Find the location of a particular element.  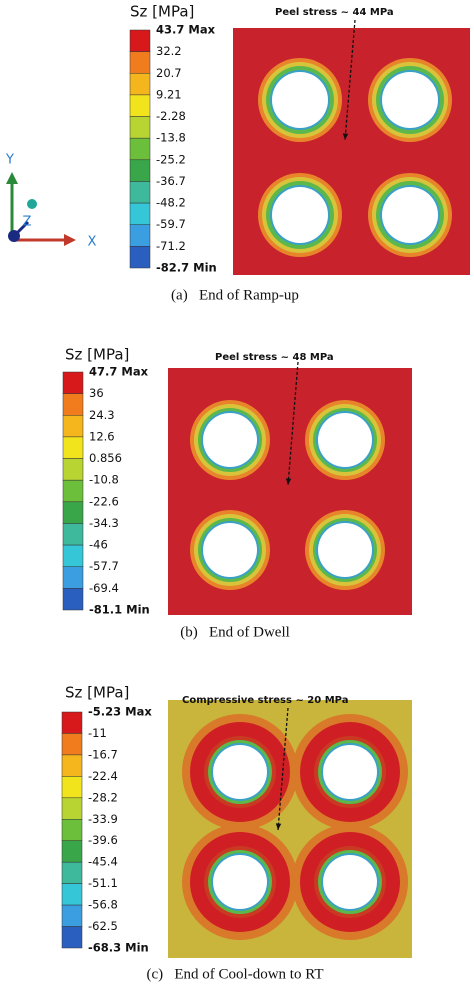

legend-label: -28.2 is located at coordinates (103, 797).